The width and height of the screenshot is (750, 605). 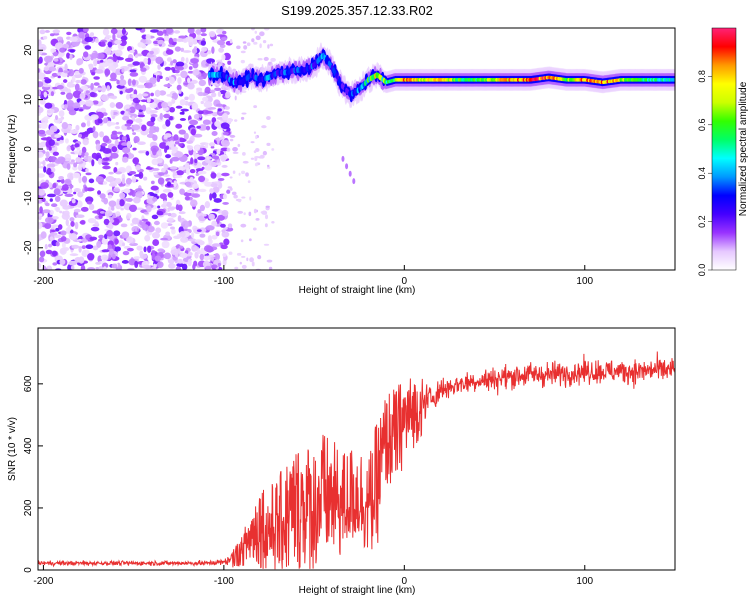 What do you see at coordinates (405, 281) in the screenshot?
I see `x-tick-label: 0` at bounding box center [405, 281].